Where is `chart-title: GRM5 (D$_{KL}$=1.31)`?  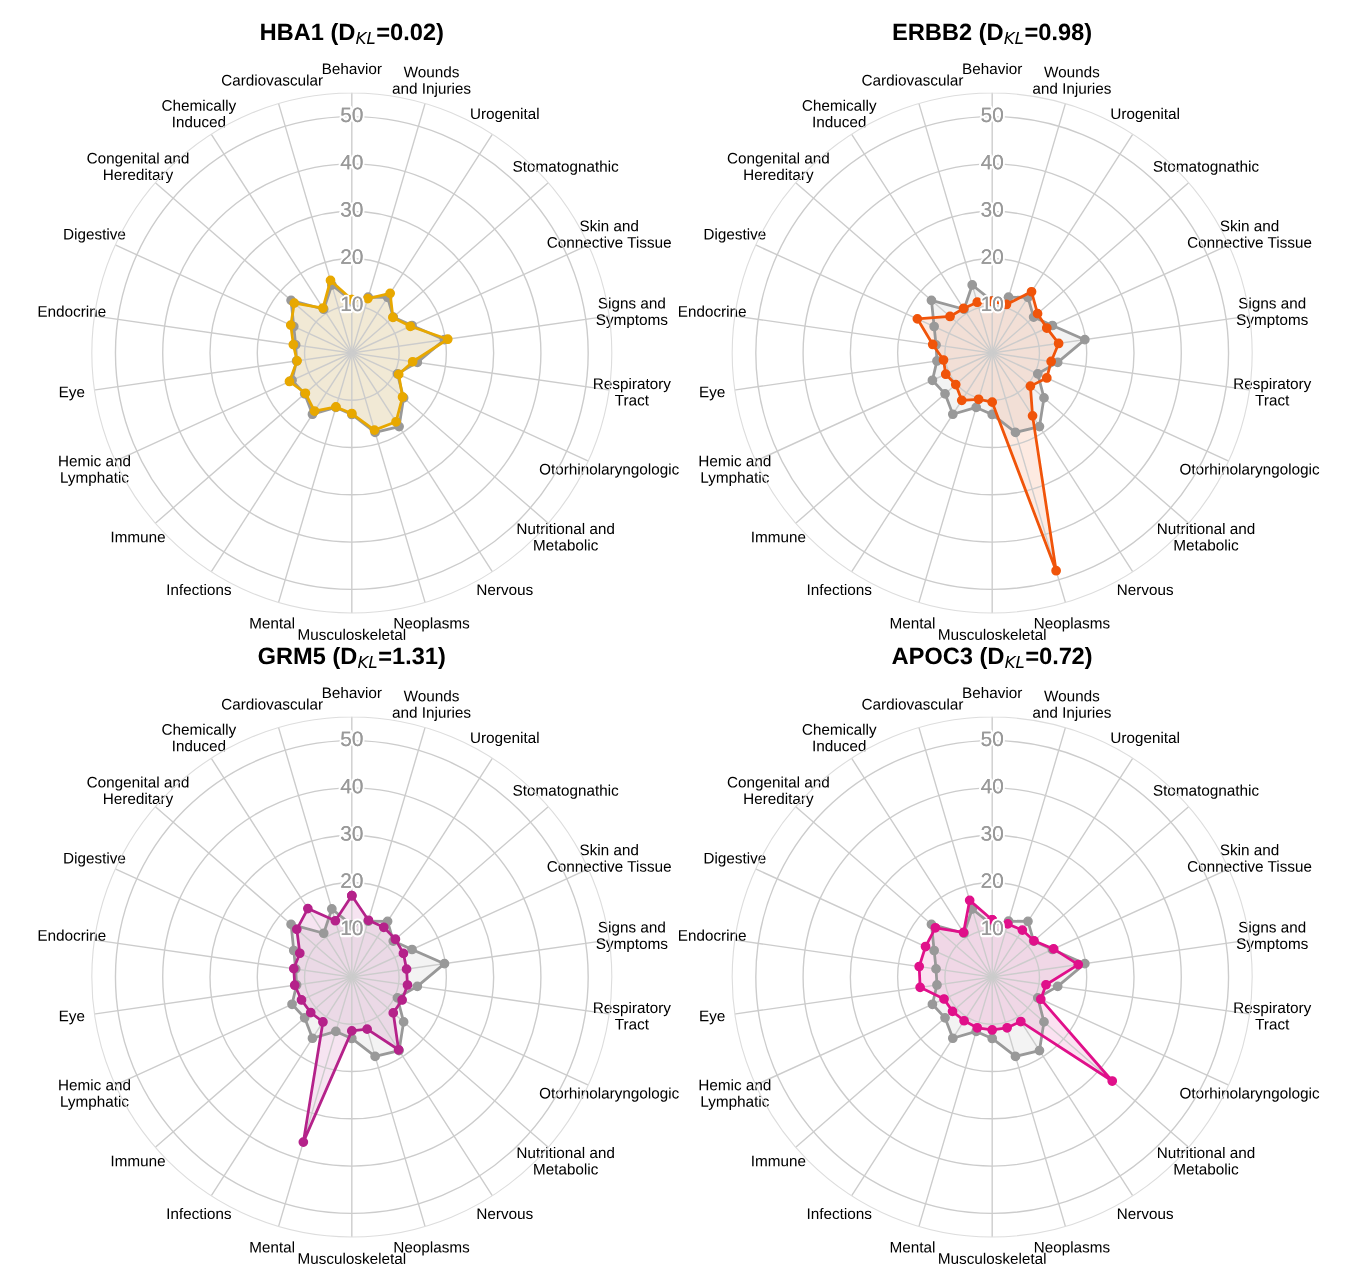 chart-title: GRM5 (D$_{KL}$=1.31) is located at coordinates (351, 657).